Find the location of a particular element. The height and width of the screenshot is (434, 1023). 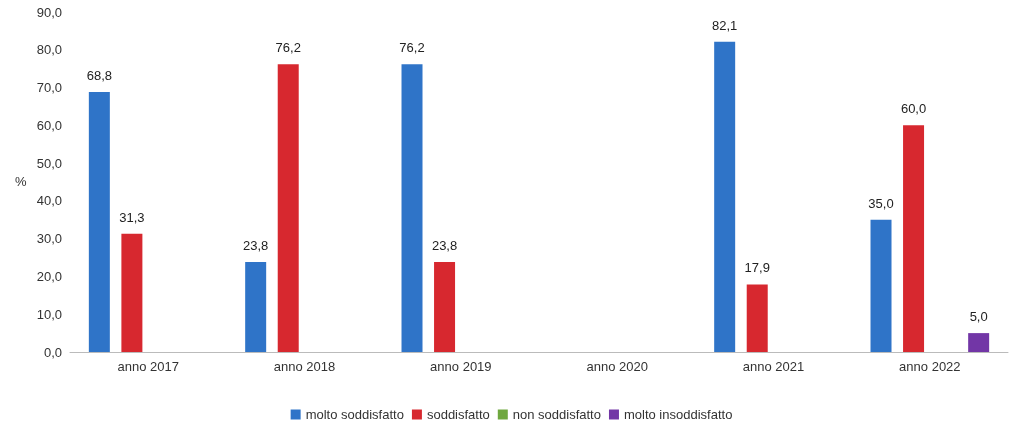

y-tick-label: 70,0 is located at coordinates (49, 88).